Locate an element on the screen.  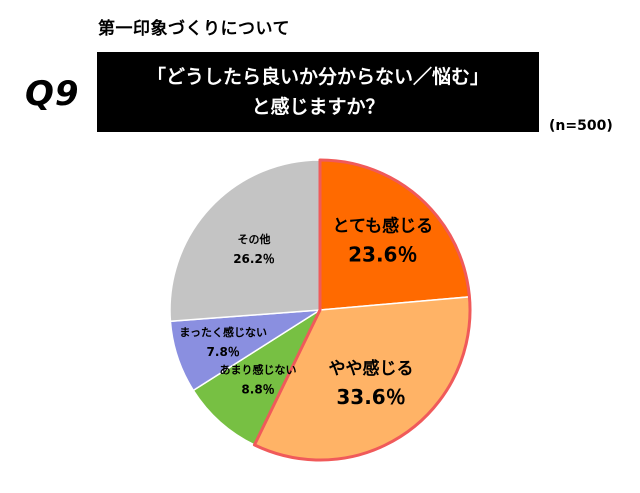
slice-not-much is located at coordinates (257, 376).